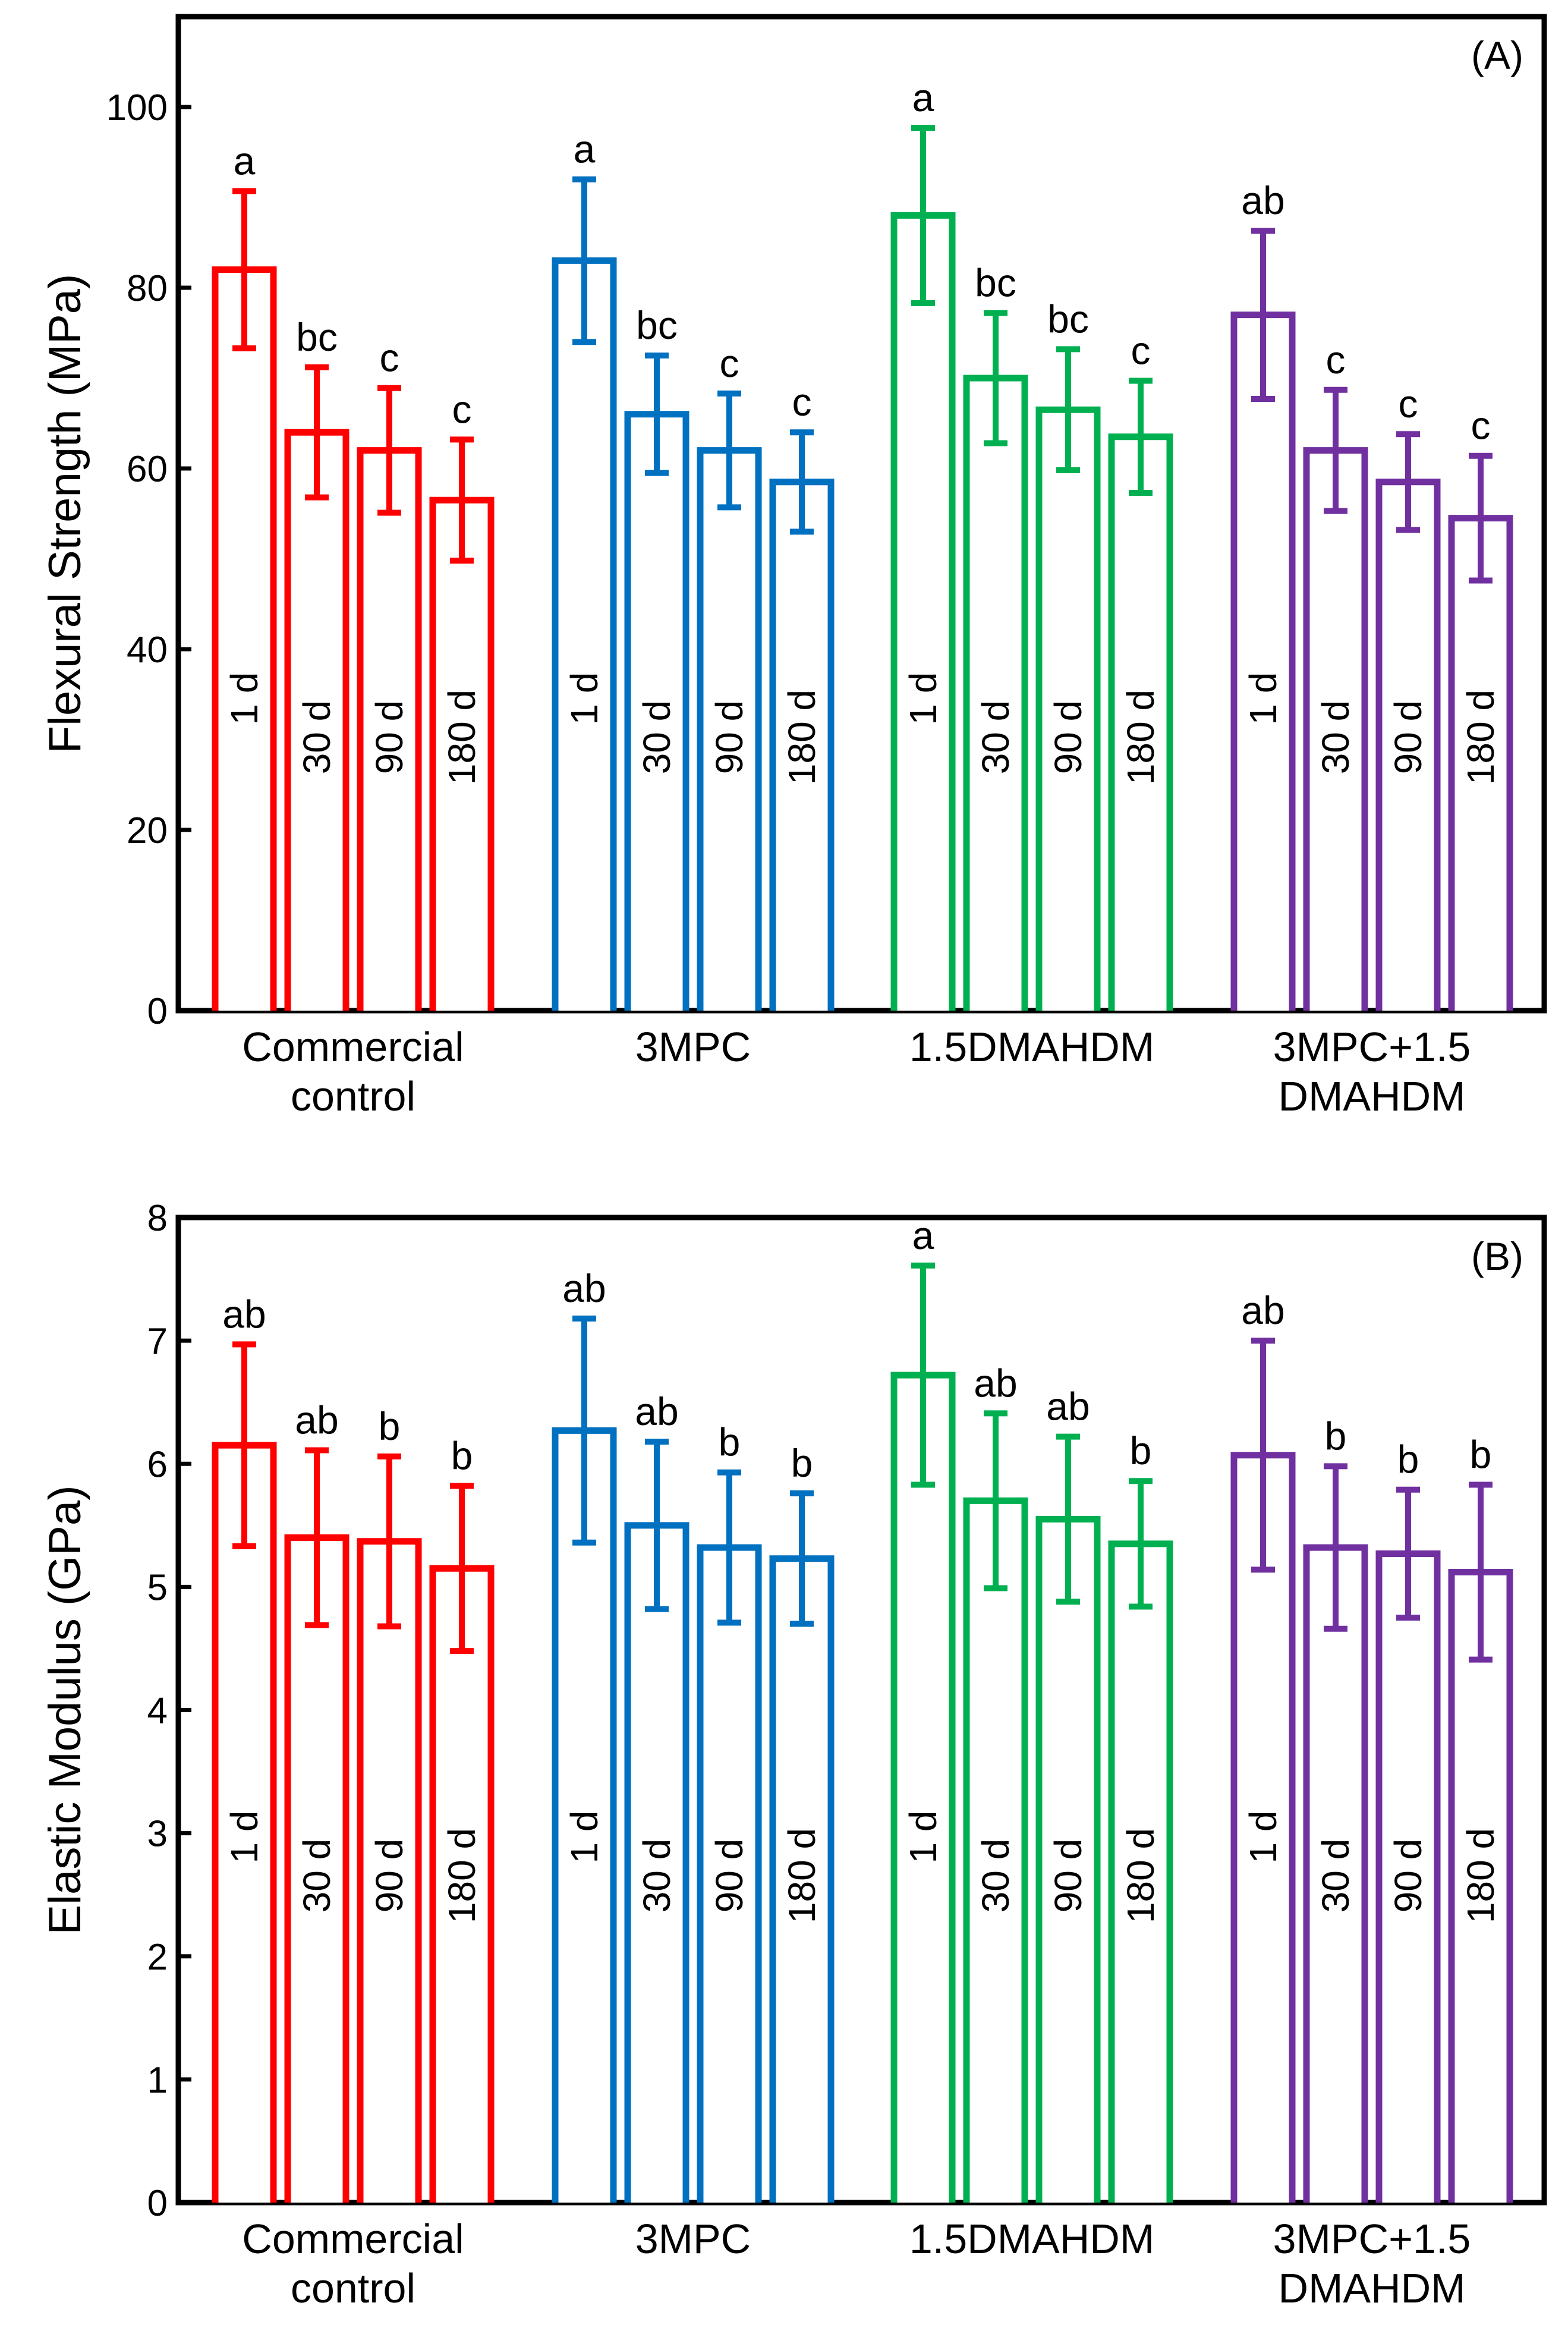 The image size is (1568, 2331). Describe the element at coordinates (65, 1709) in the screenshot. I see `y-axis-title: Elastic Modulus (GPa)` at that location.